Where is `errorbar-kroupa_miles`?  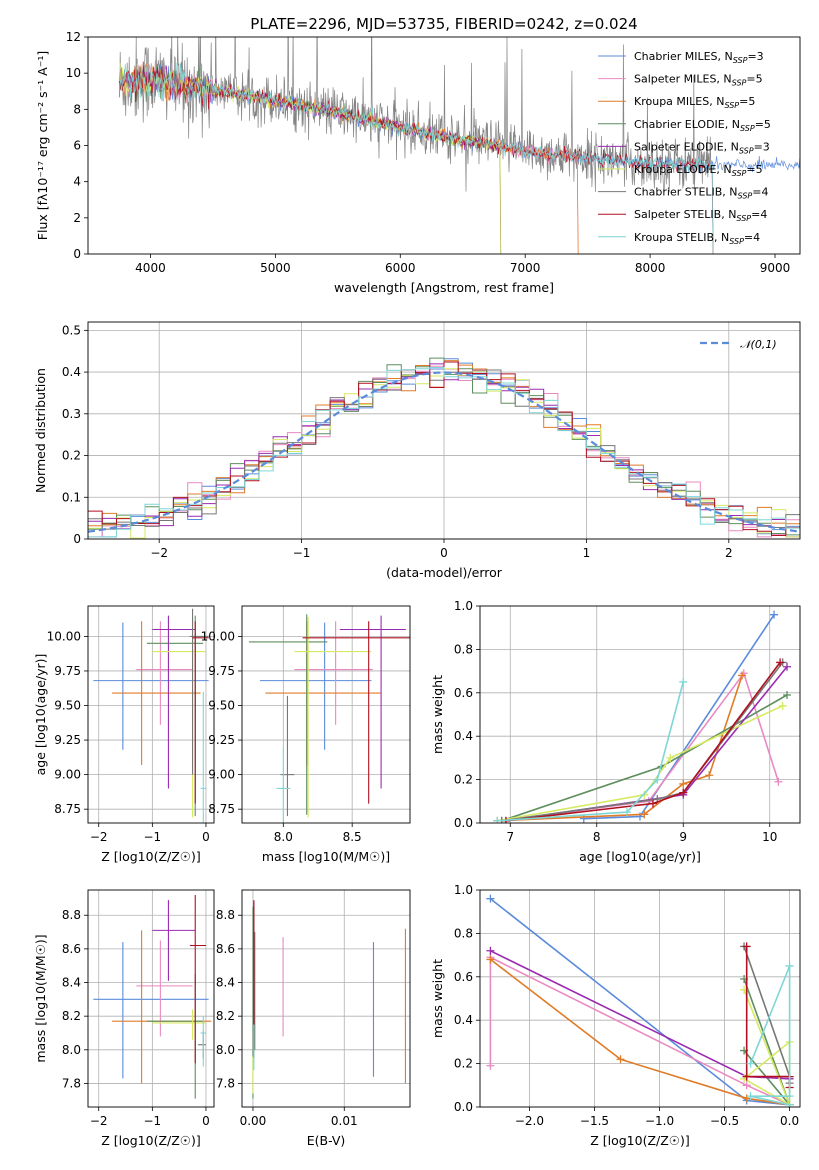 errorbar-kroupa_miles is located at coordinates (156, 693).